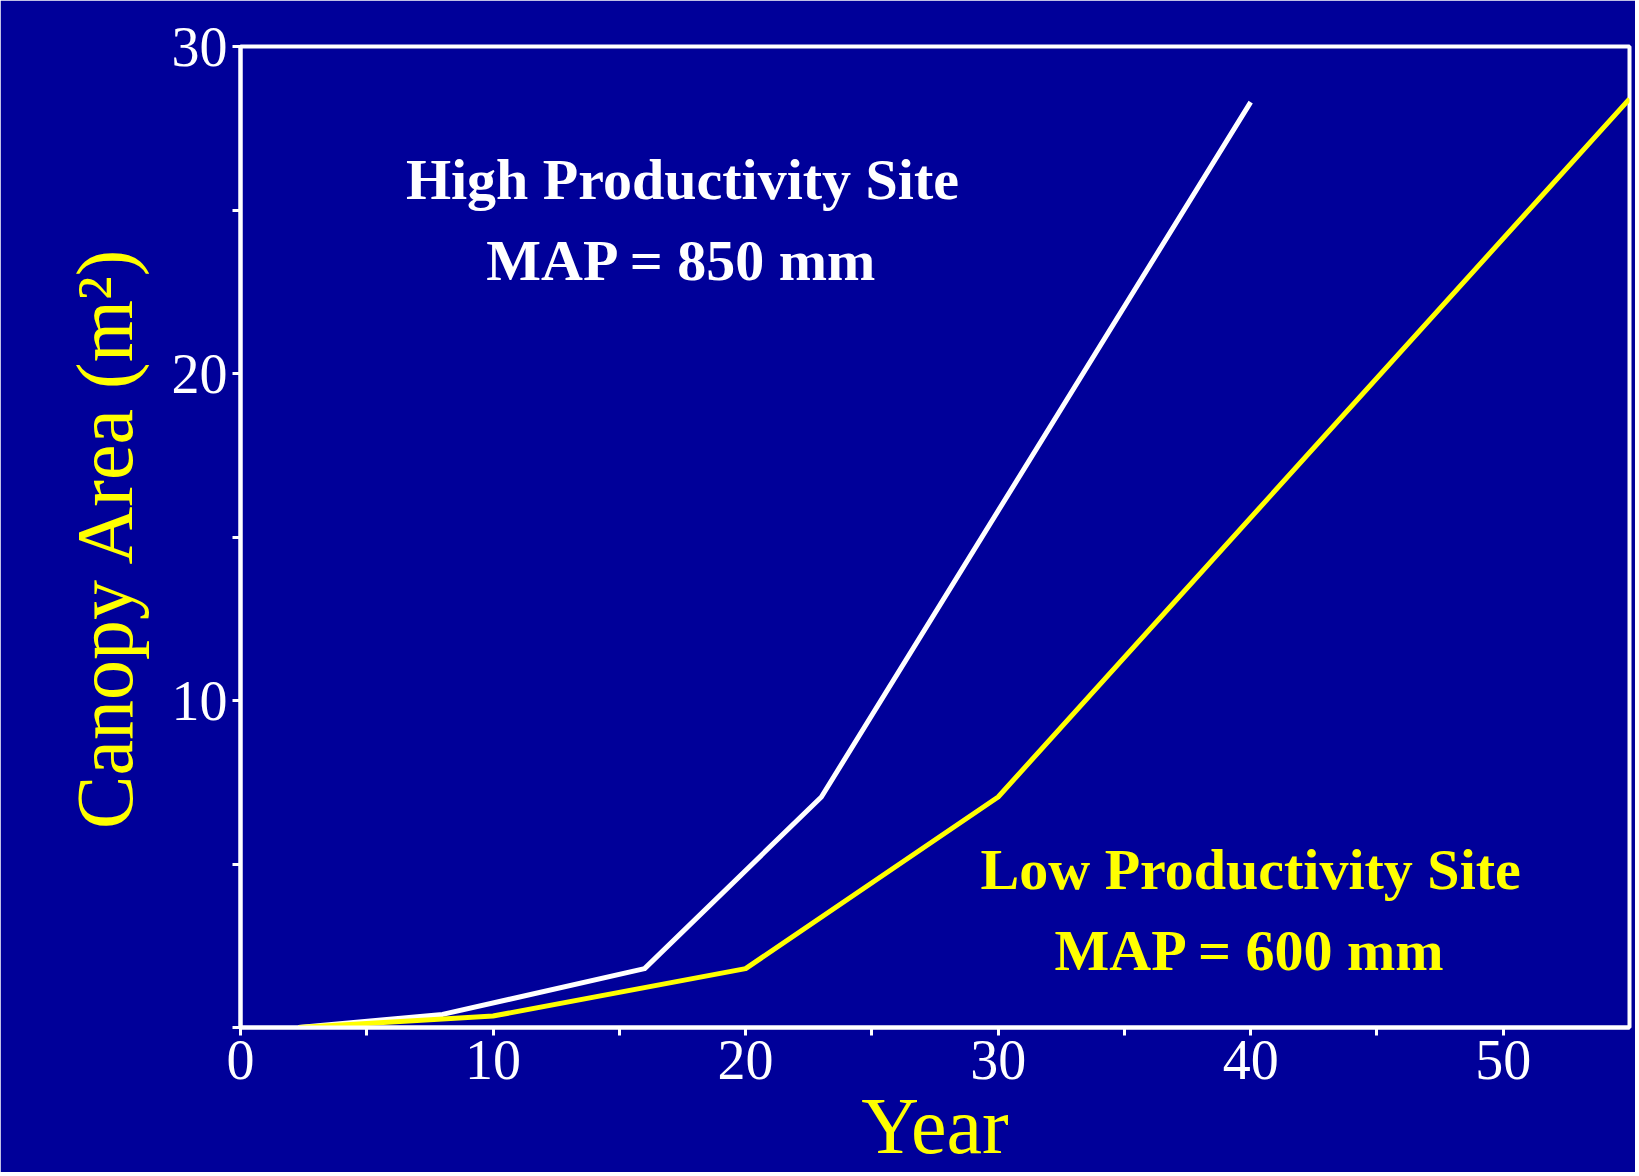 This screenshot has height=1176, width=1639. I want to click on series-label: Low Productivity Site MAP = 600 mm, so click(1250, 909).